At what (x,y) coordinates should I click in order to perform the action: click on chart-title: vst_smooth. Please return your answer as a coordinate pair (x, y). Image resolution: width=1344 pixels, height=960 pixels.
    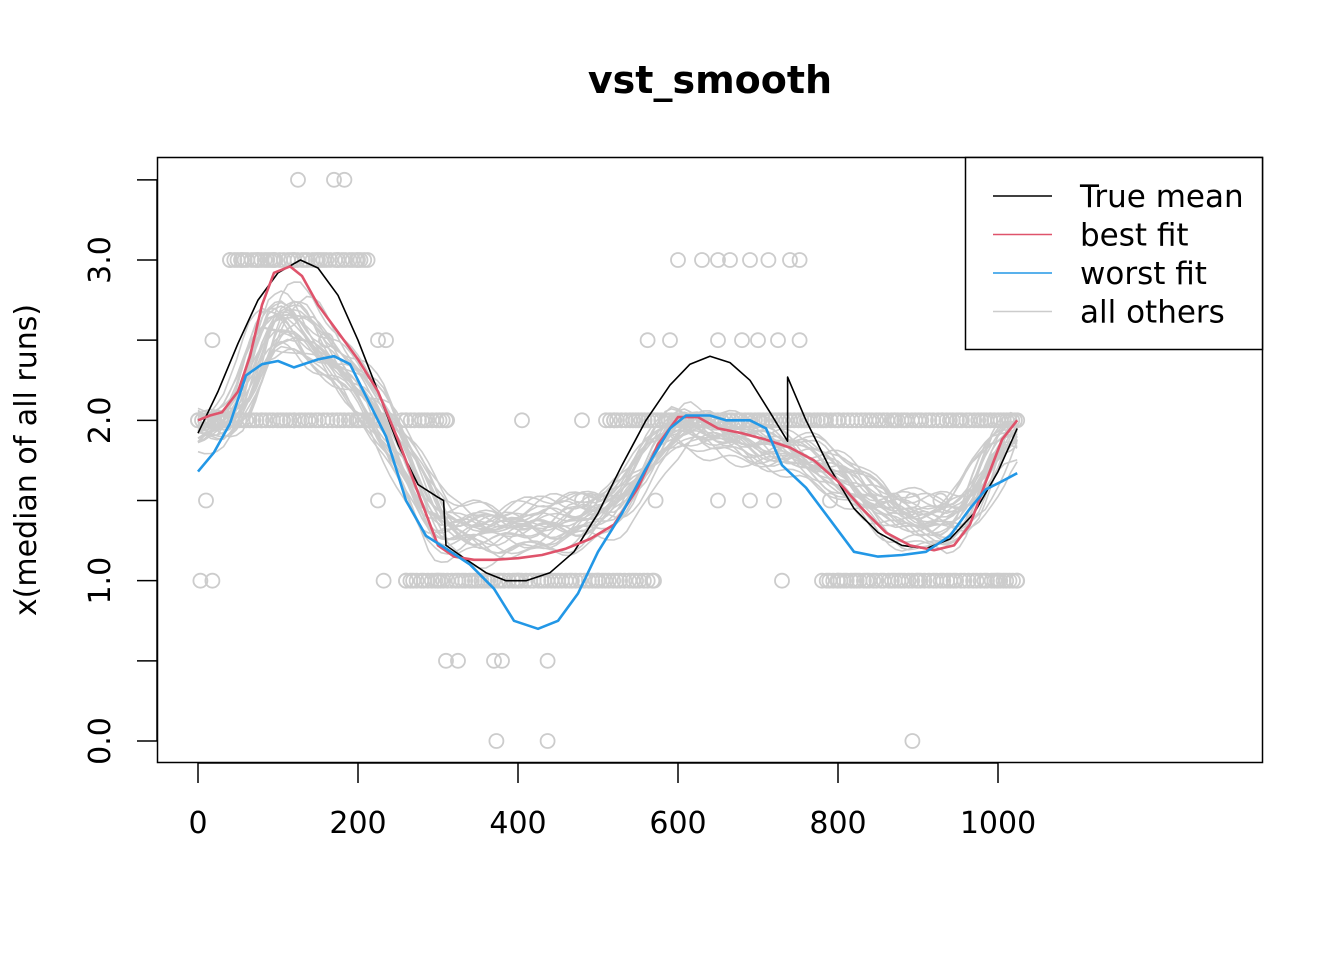
    Looking at the image, I should click on (710, 80).